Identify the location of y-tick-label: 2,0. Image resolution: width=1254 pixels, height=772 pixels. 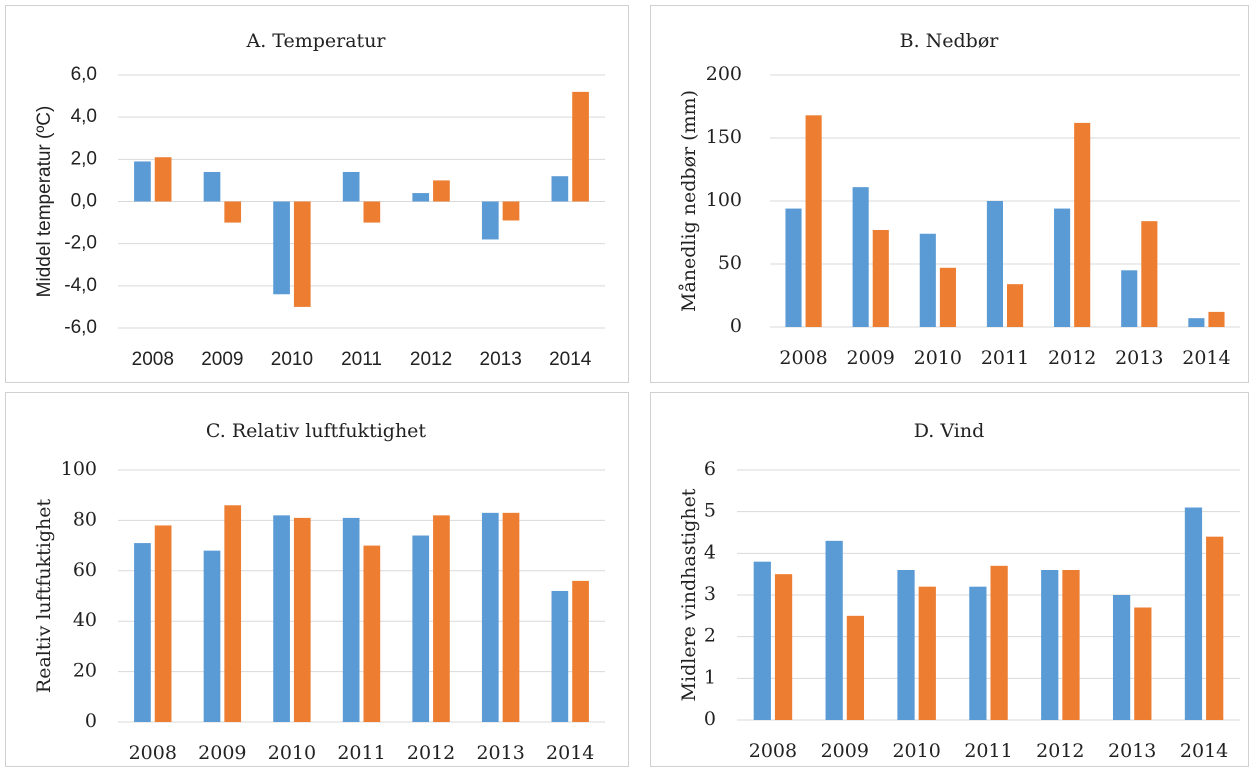
(84, 158).